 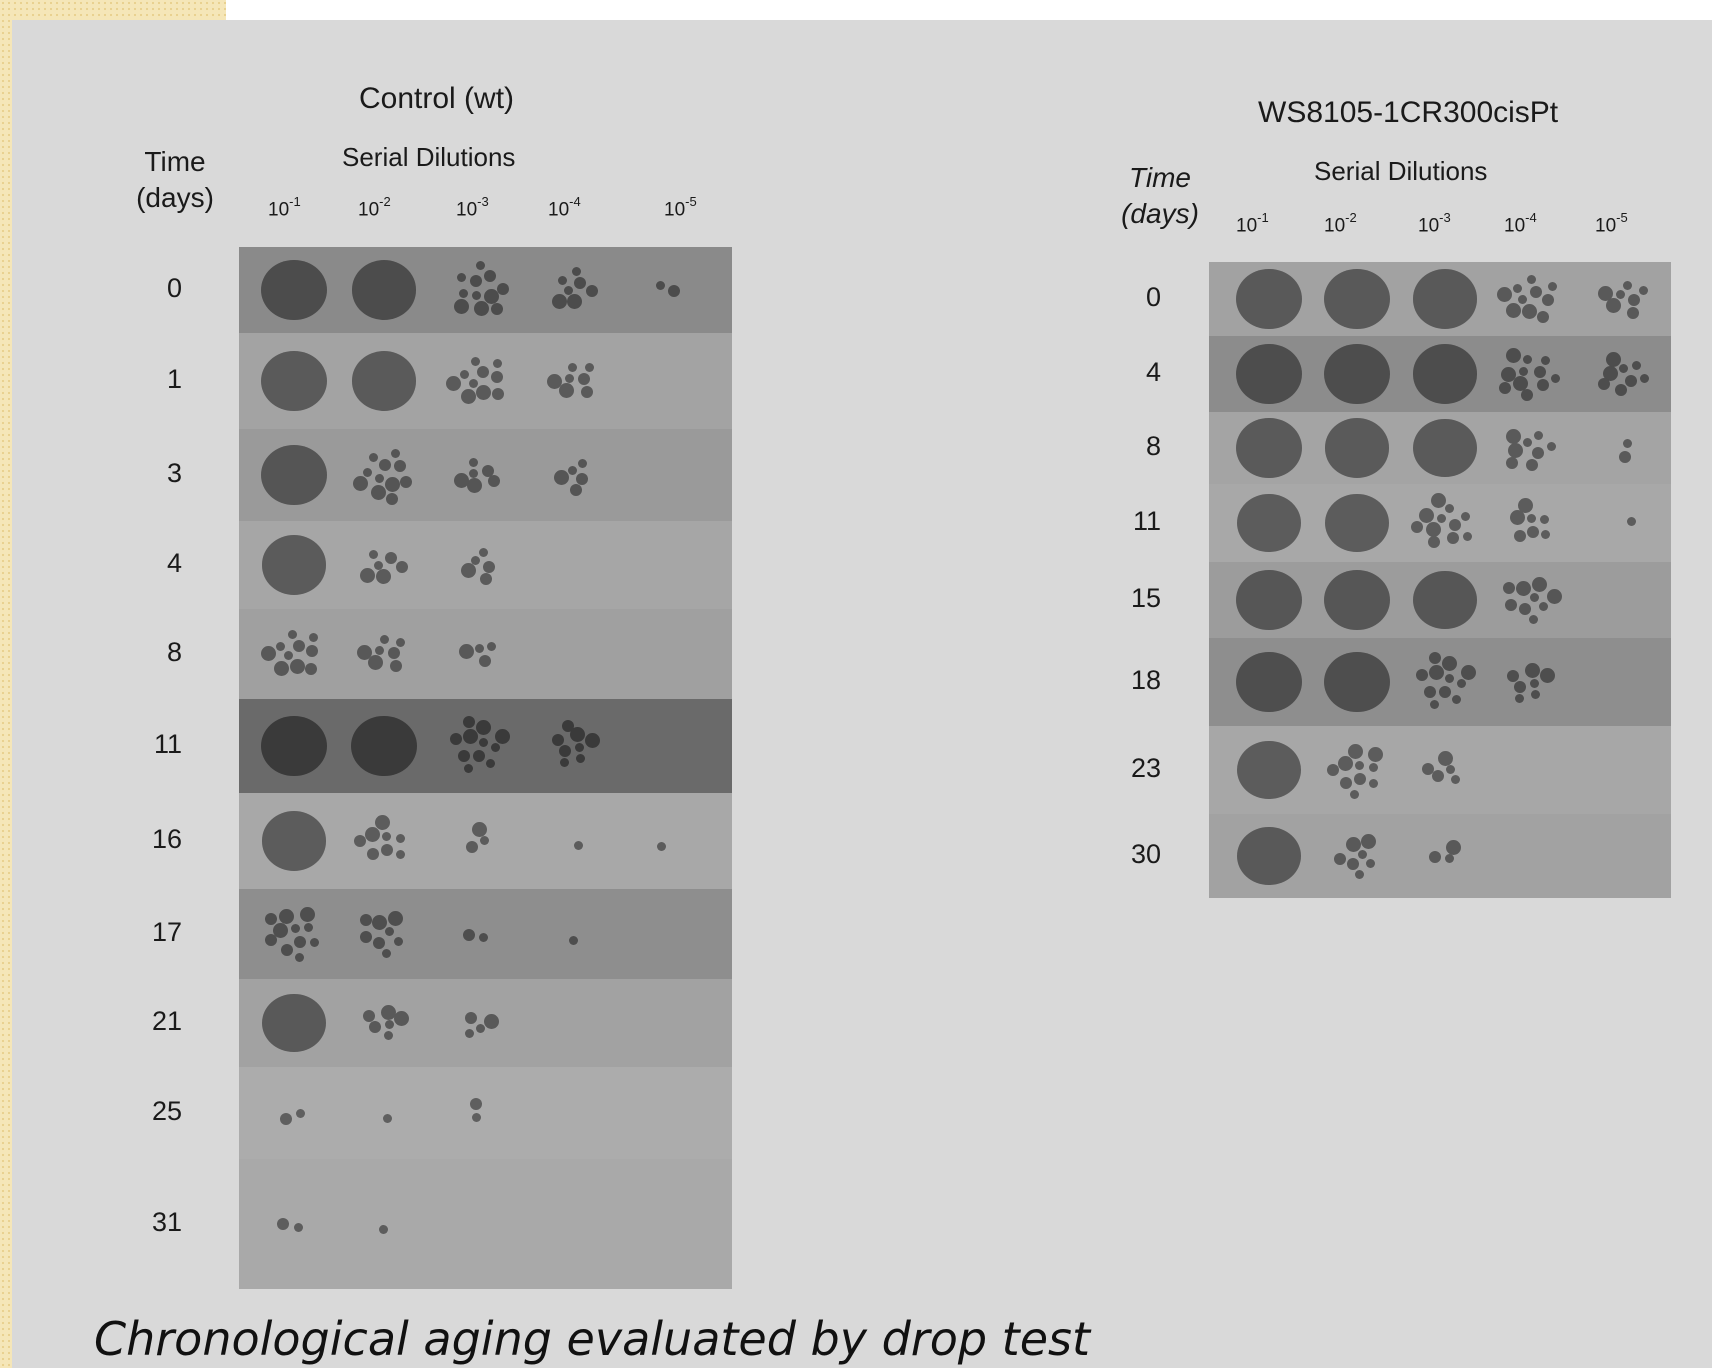 I want to click on mutant-time-label-line2: (days), so click(x=1160, y=213).